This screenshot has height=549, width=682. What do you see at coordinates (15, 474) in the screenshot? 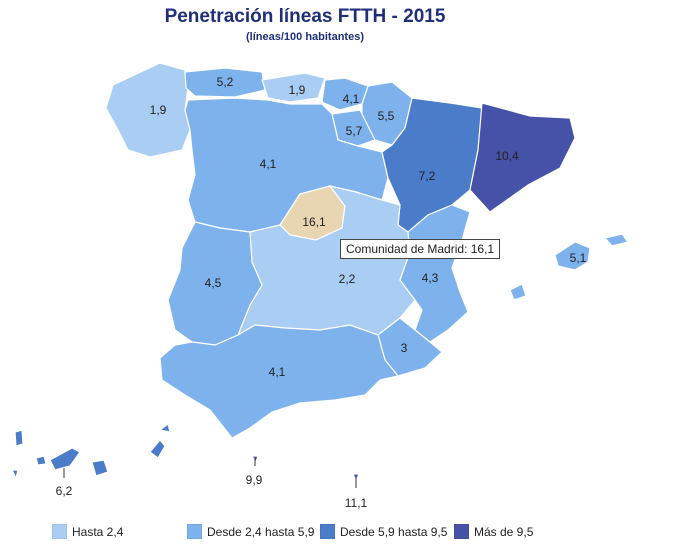
I see `region-canarias-hierro` at bounding box center [15, 474].